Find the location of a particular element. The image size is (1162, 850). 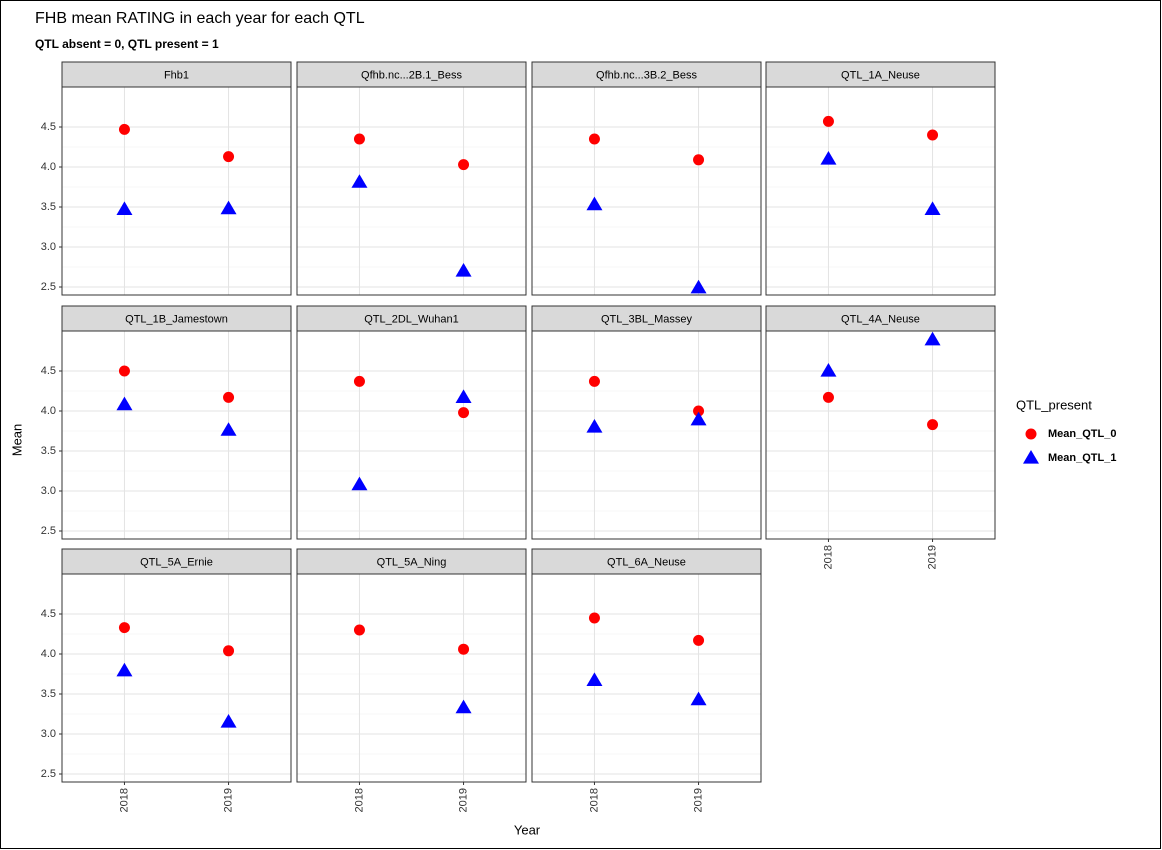

strip-label: QTL_3BL_Massey is located at coordinates (647, 319).